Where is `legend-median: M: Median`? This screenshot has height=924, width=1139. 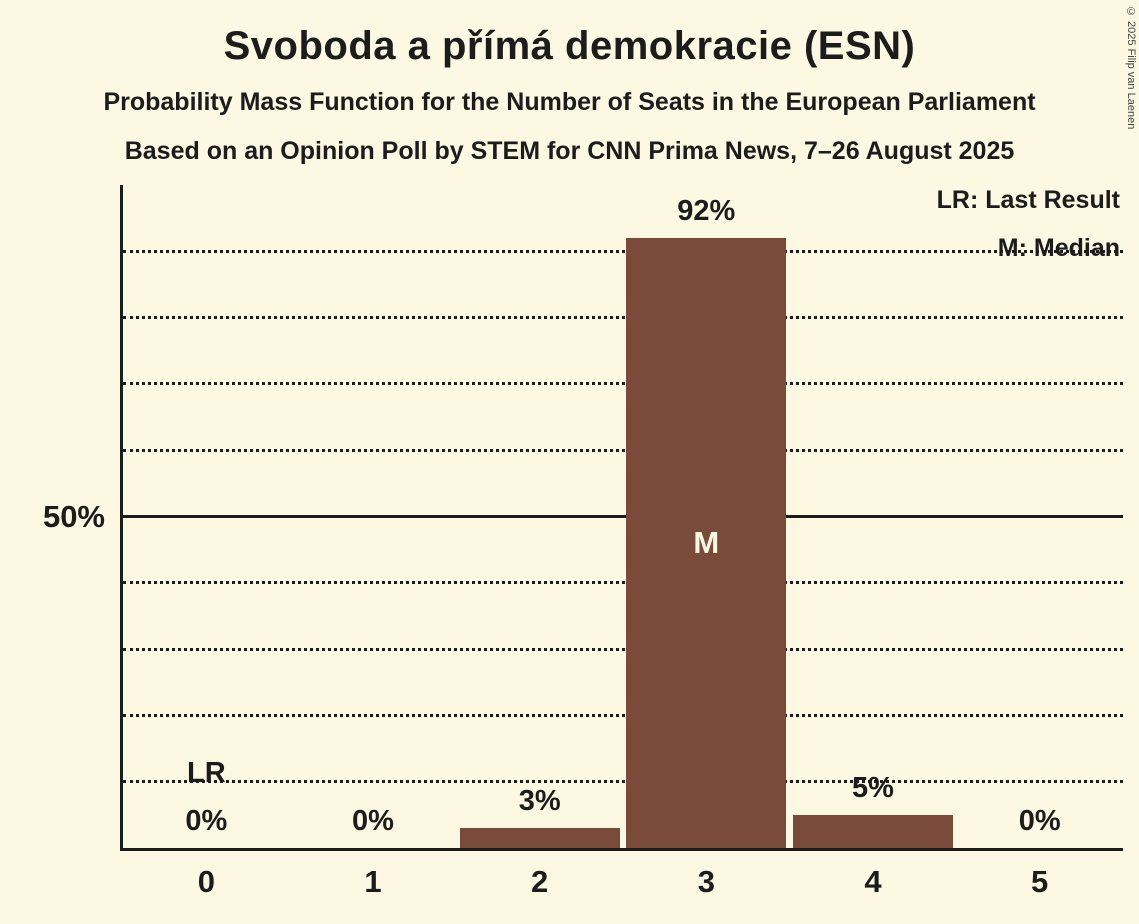
legend-median: M: Median is located at coordinates (1058, 248).